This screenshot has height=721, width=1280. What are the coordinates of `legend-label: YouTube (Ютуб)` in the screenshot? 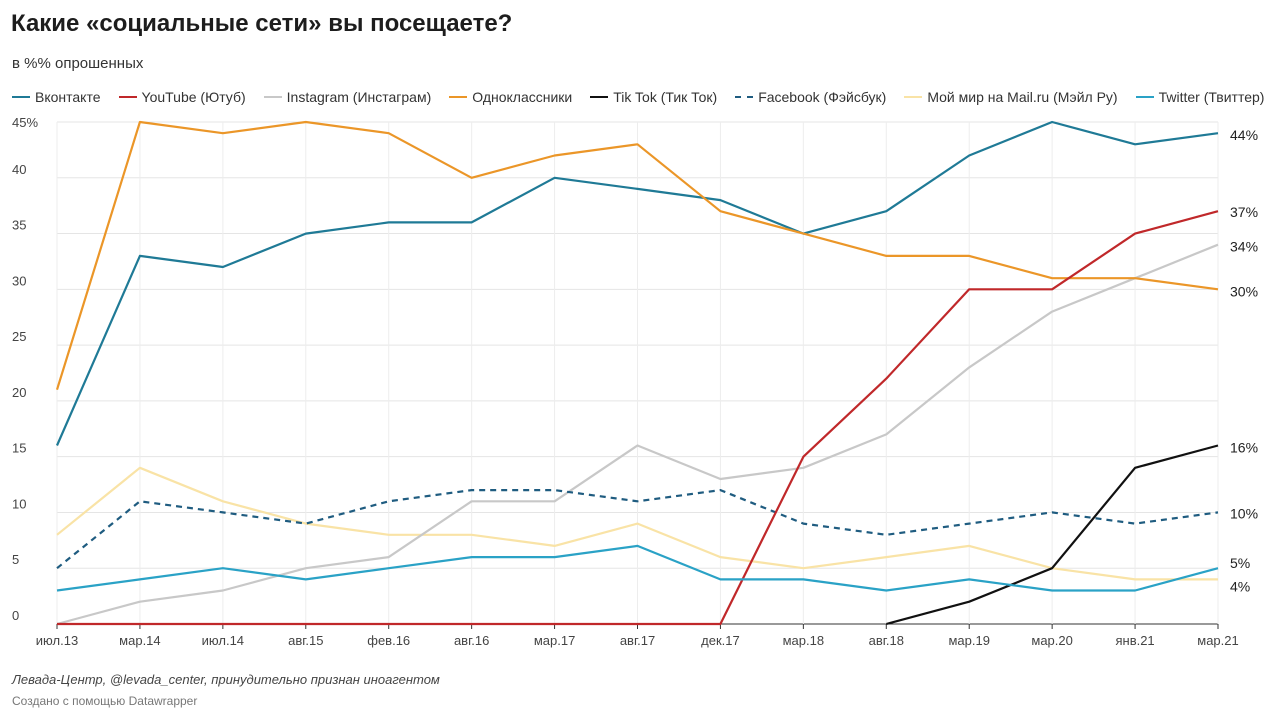 It's located at (193, 97).